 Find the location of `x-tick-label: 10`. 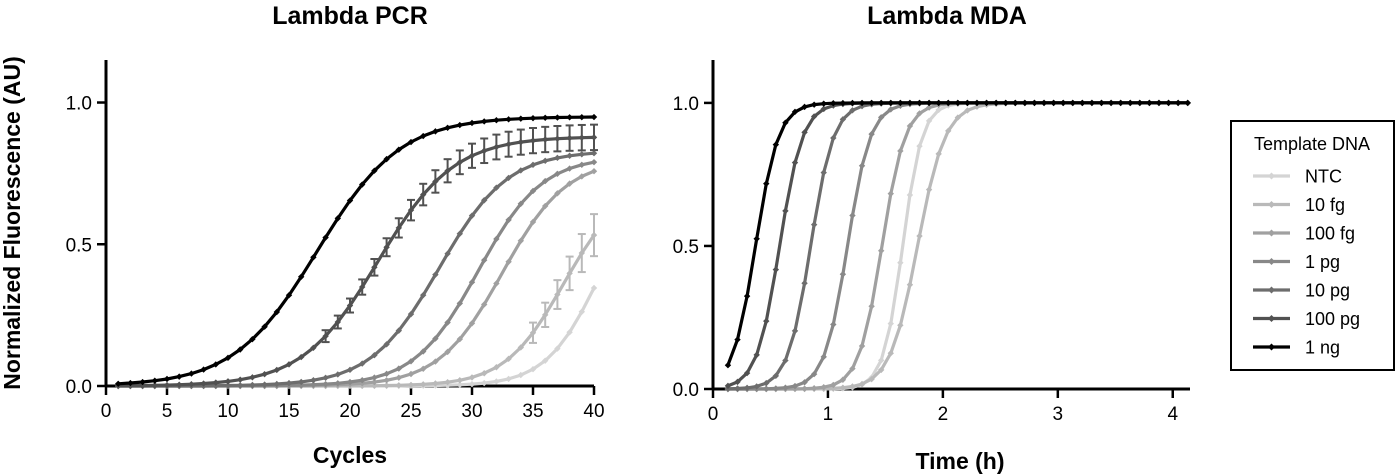

x-tick-label: 10 is located at coordinates (227, 411).